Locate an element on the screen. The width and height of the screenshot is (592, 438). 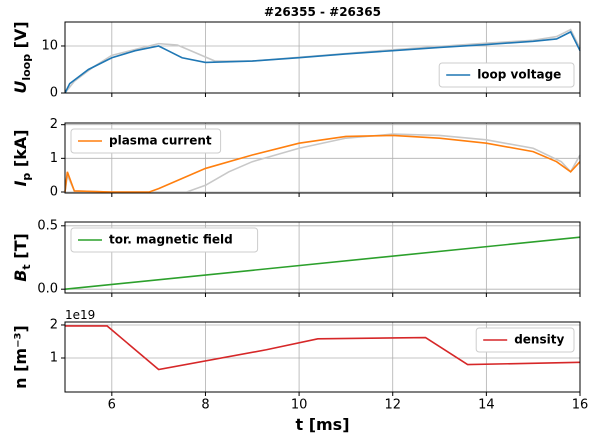
offset-text: 1e19 is located at coordinates (80, 315).